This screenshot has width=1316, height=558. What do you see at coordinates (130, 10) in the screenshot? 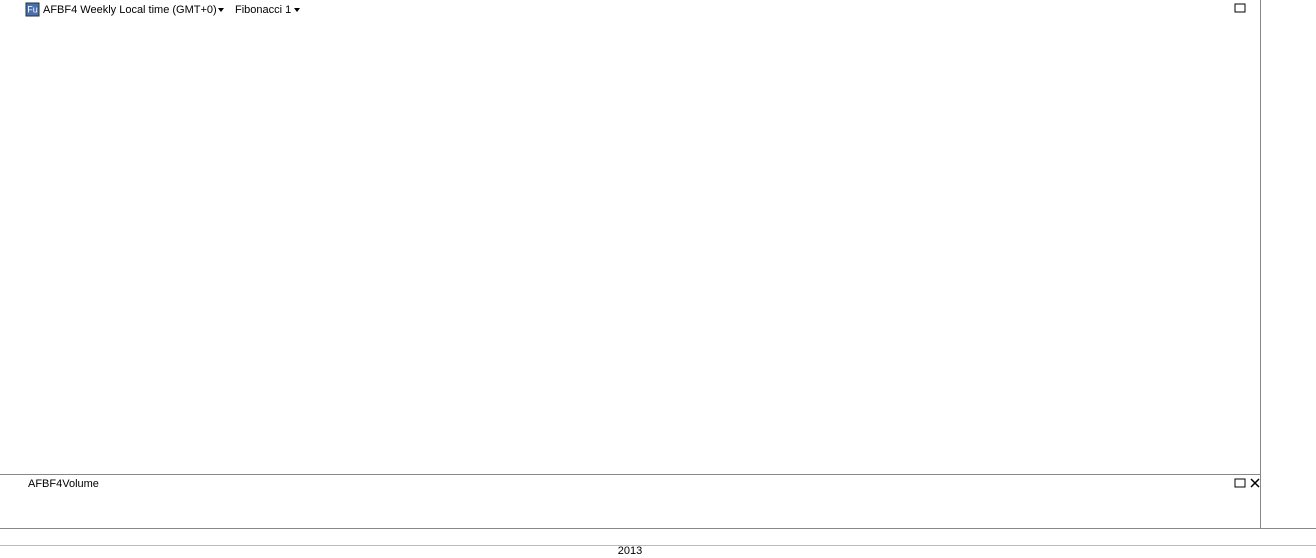
I see `chart-title: AFBF4 Weekly Local time (GMT+0)` at bounding box center [130, 10].